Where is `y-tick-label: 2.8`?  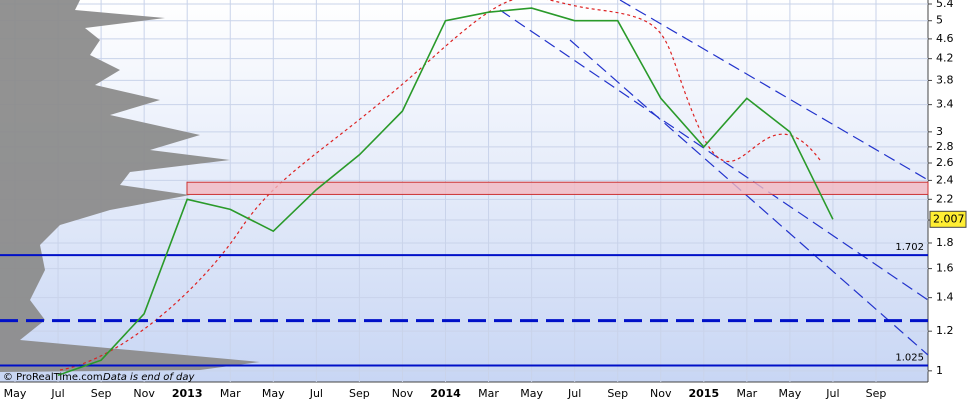 y-tick-label: 2.8 is located at coordinates (945, 146).